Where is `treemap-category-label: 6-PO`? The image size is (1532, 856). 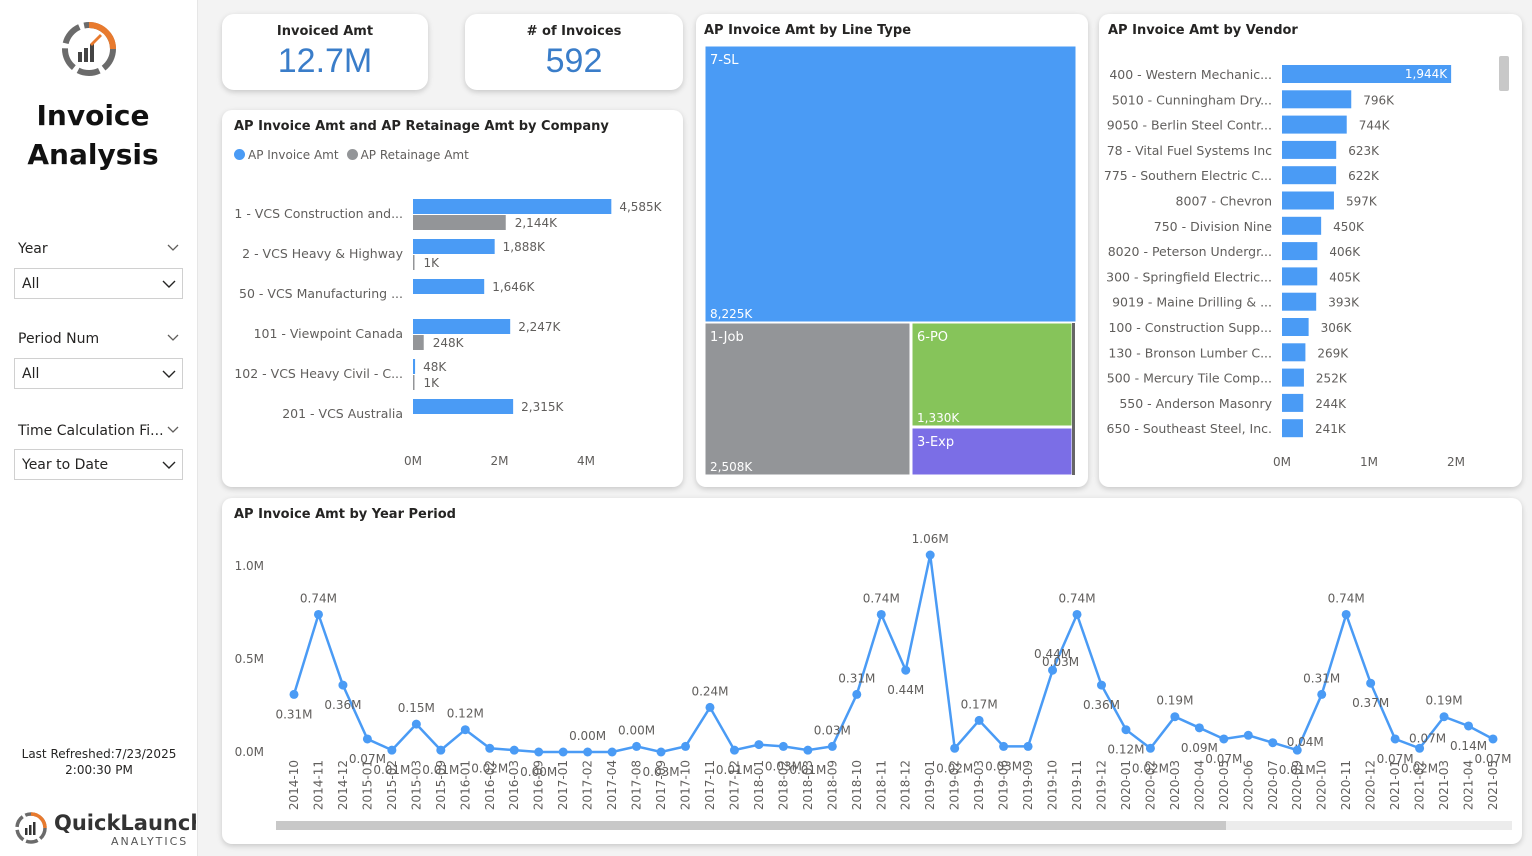
treemap-category-label: 6-PO is located at coordinates (932, 337).